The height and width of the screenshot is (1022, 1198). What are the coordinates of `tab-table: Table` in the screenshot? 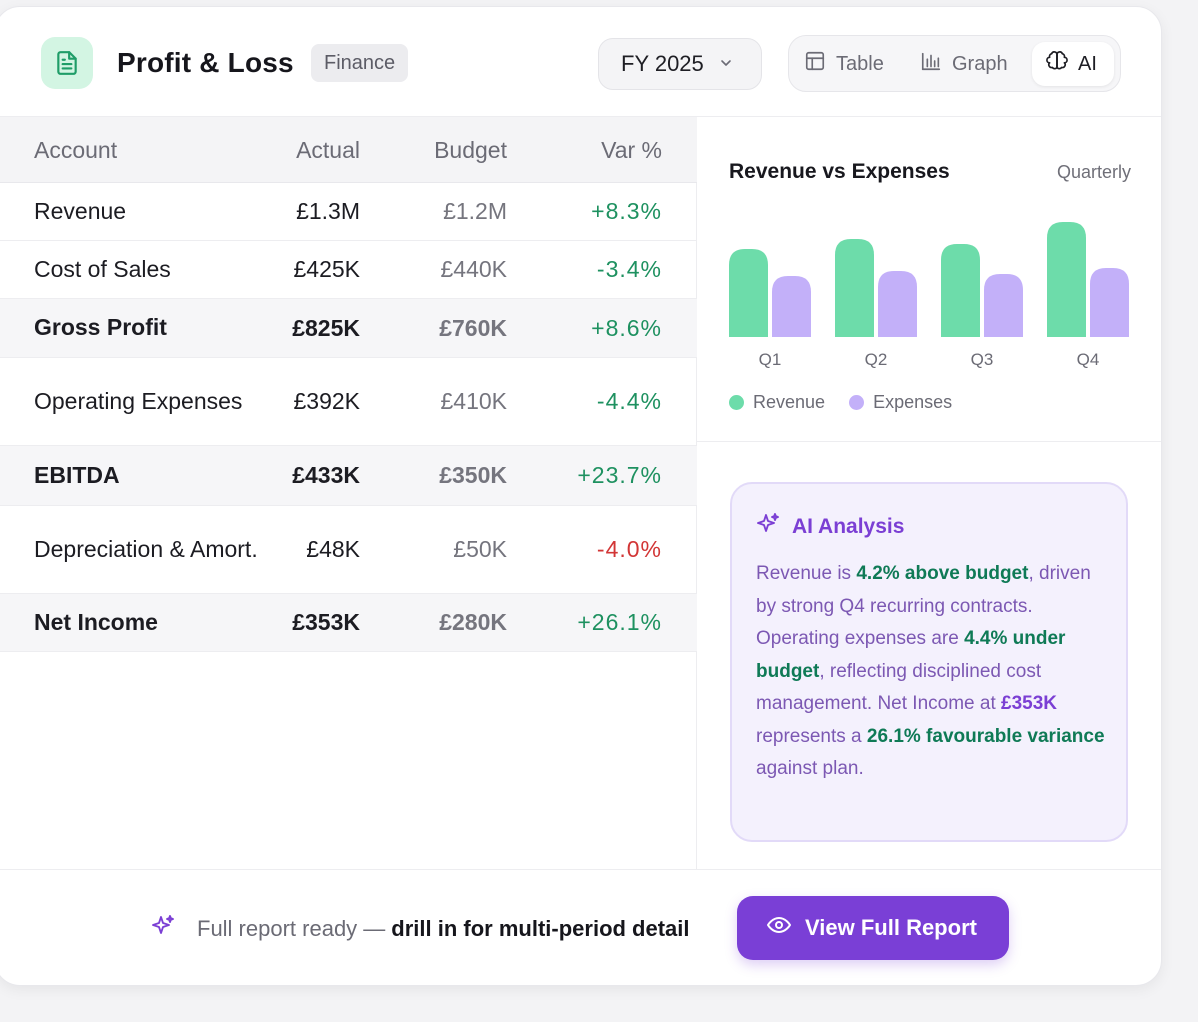 It's located at (859, 64).